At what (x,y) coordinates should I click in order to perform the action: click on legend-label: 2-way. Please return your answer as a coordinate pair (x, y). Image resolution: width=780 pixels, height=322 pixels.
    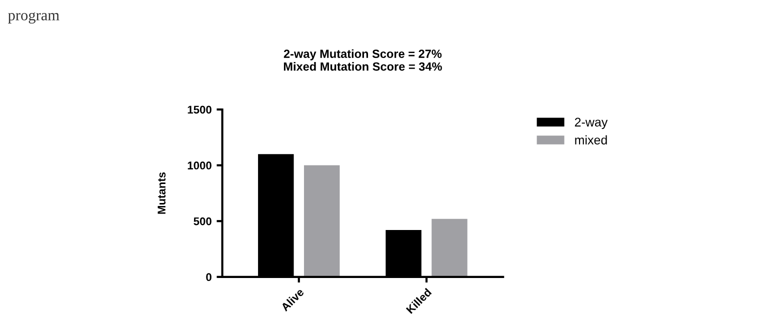
    Looking at the image, I should click on (591, 124).